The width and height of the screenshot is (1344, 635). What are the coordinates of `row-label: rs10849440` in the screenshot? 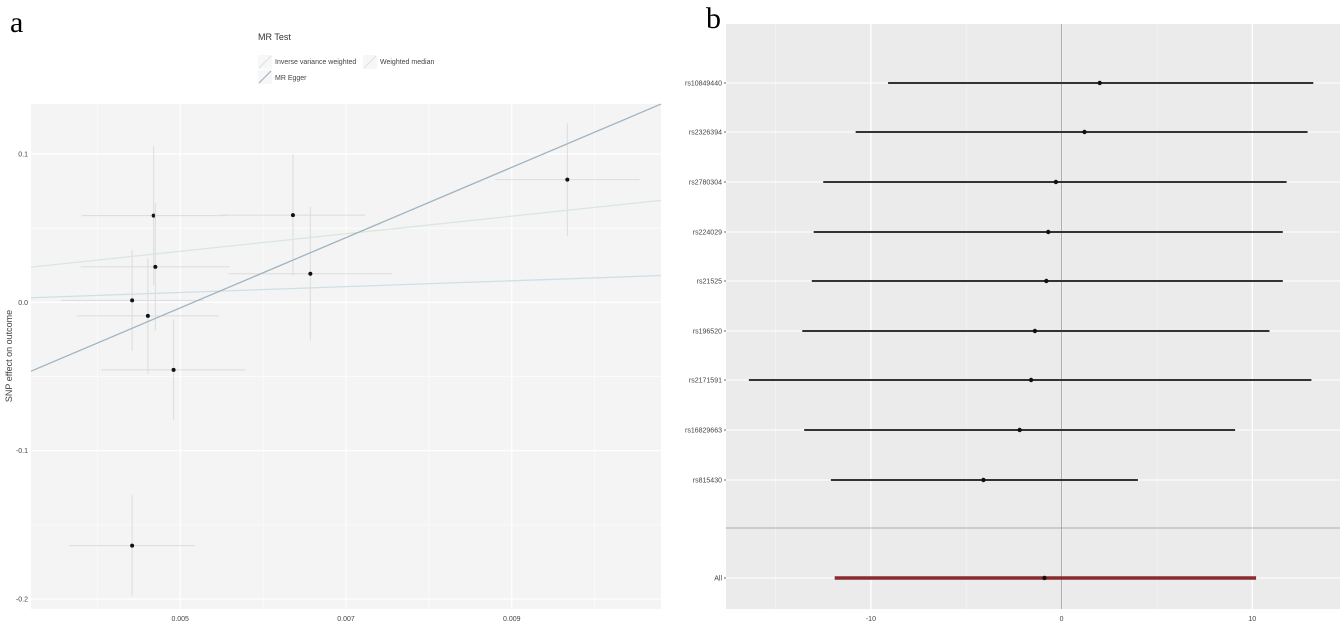 It's located at (703, 84).